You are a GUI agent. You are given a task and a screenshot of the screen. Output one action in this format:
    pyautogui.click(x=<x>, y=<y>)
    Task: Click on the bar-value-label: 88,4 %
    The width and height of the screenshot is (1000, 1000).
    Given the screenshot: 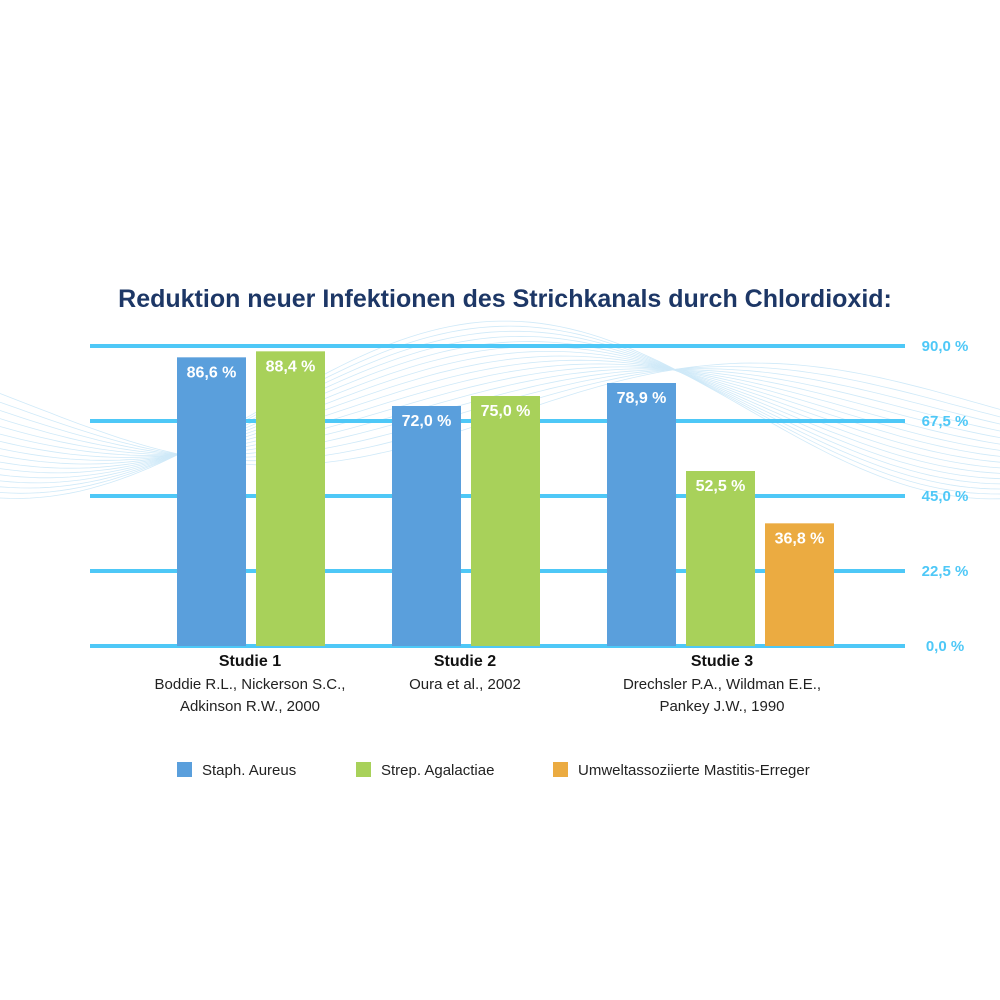 What is the action you would take?
    pyautogui.click(x=291, y=366)
    